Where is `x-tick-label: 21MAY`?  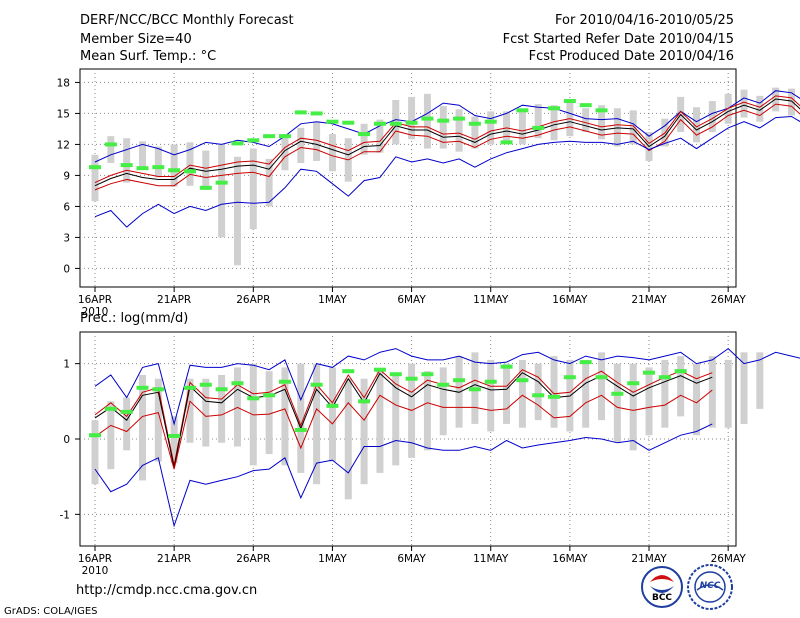
x-tick-label: 21MAY is located at coordinates (649, 559).